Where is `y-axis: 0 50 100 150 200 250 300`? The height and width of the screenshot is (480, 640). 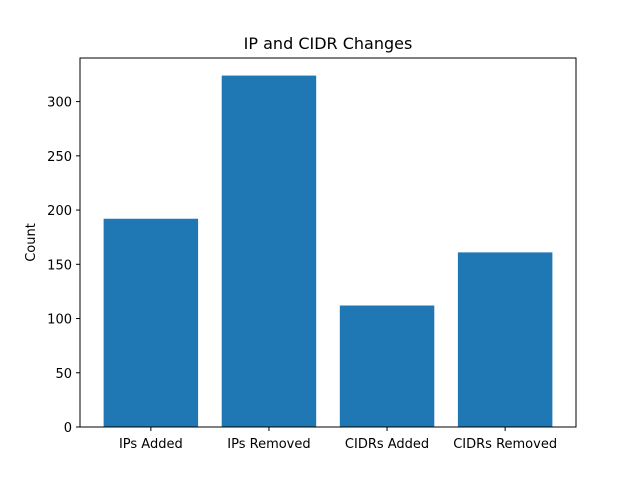
y-axis: 0 50 100 150 200 250 300 is located at coordinates (63, 266).